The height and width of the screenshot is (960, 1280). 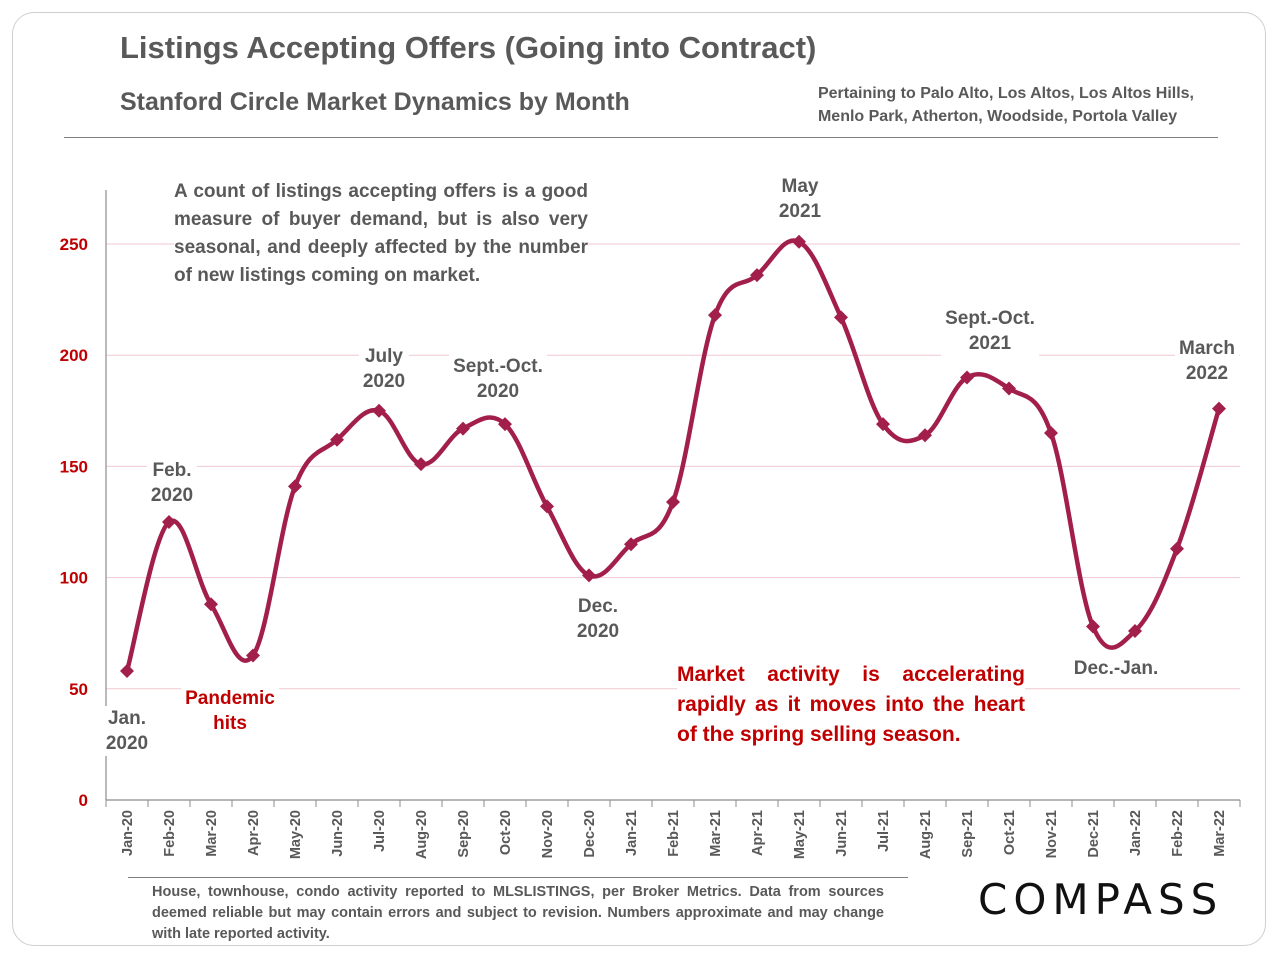 I want to click on annotation-label: Jan. 2020, so click(x=127, y=731).